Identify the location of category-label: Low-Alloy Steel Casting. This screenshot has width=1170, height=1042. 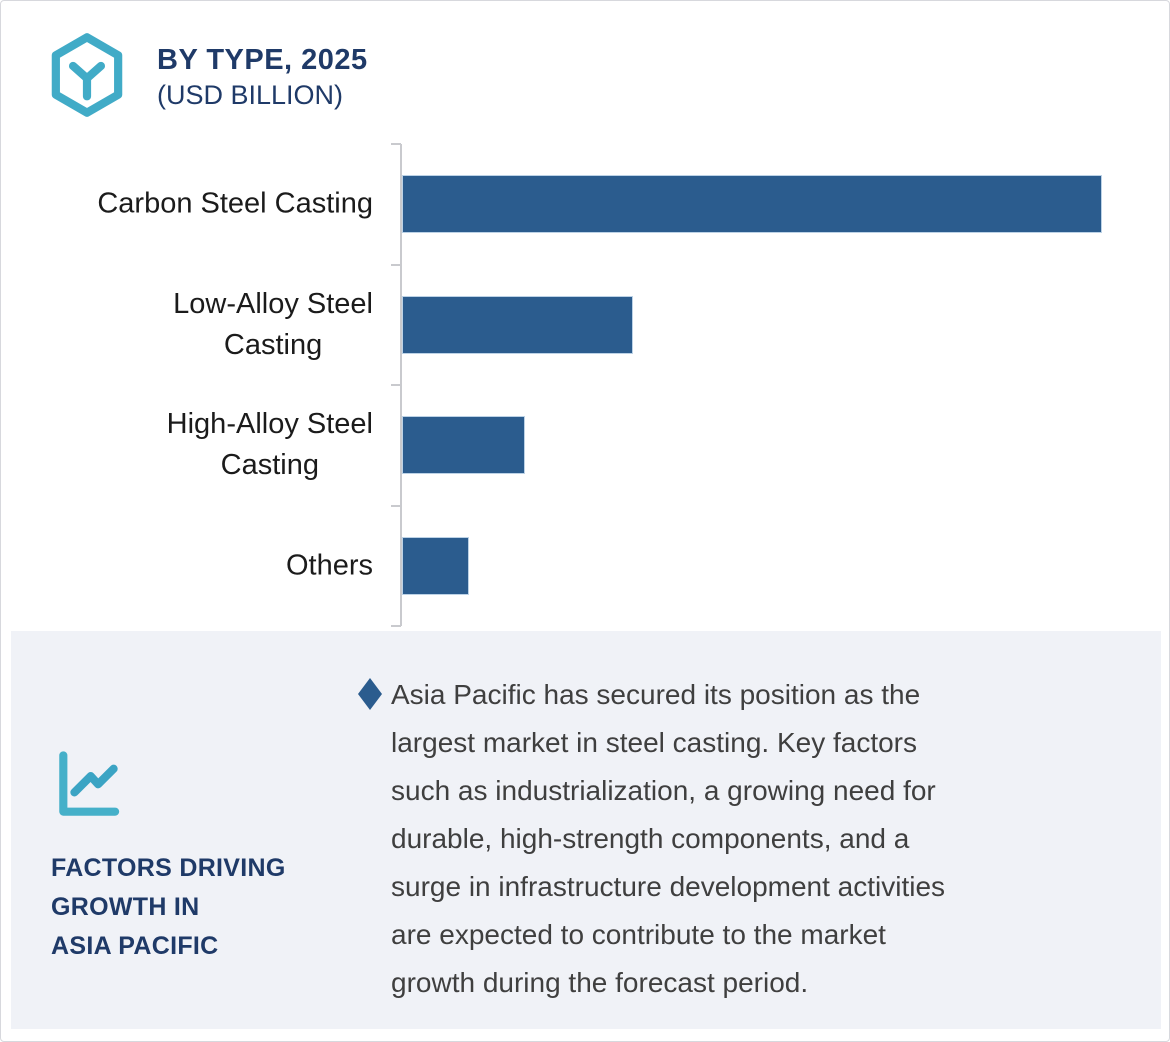
(273, 324).